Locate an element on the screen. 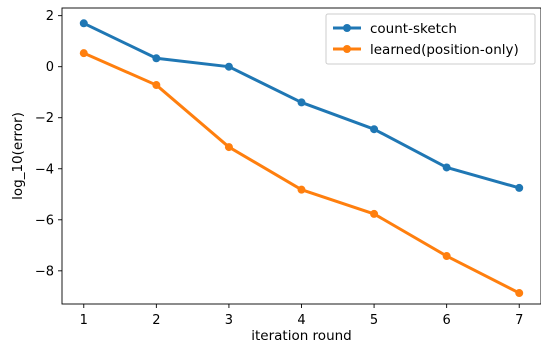  y-tick-label: −8 is located at coordinates (44, 271).